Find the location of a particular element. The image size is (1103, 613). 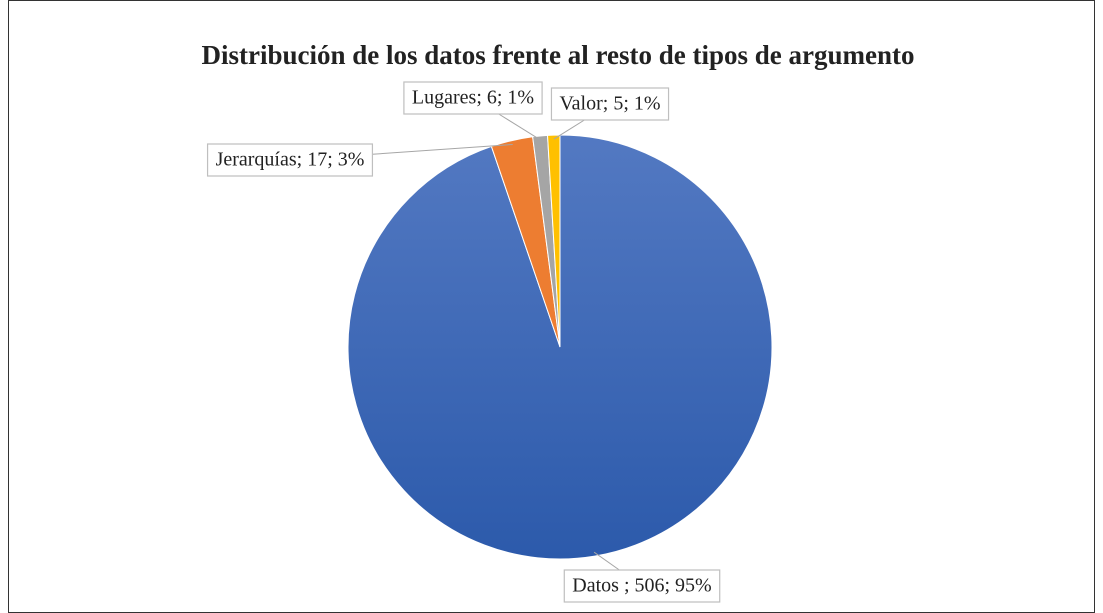

data-label: Jerarquías; 17; 3% is located at coordinates (290, 160).